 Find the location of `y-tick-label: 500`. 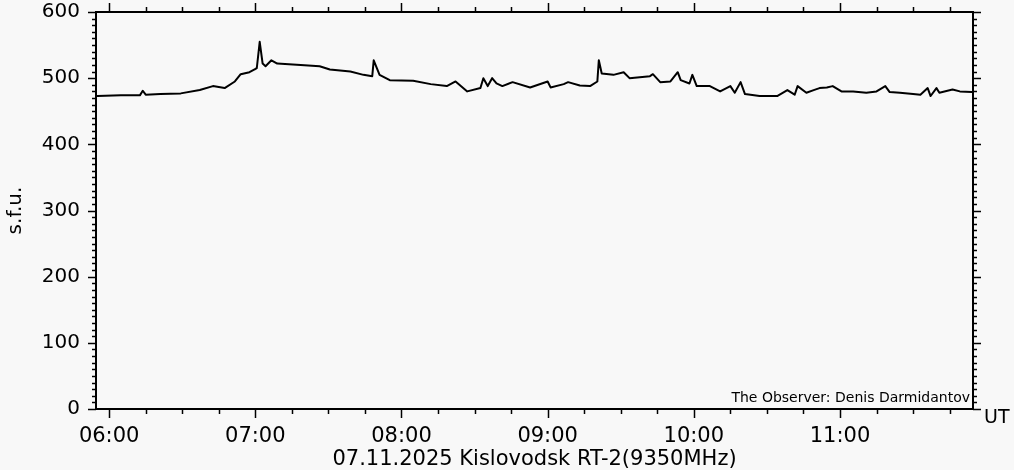

y-tick-label: 500 is located at coordinates (60, 76).